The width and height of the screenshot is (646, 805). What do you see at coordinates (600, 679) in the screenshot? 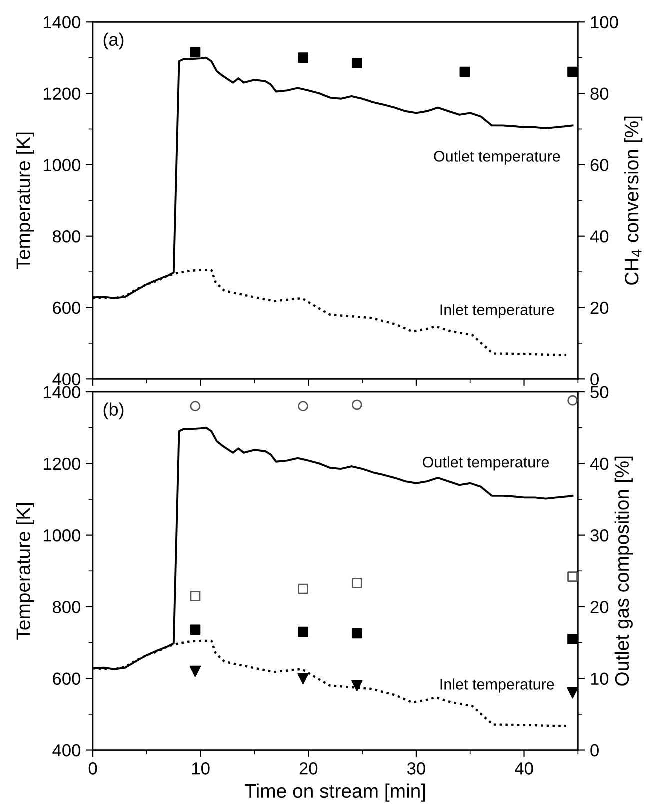
I see `y2-tick-label: 10` at bounding box center [600, 679].